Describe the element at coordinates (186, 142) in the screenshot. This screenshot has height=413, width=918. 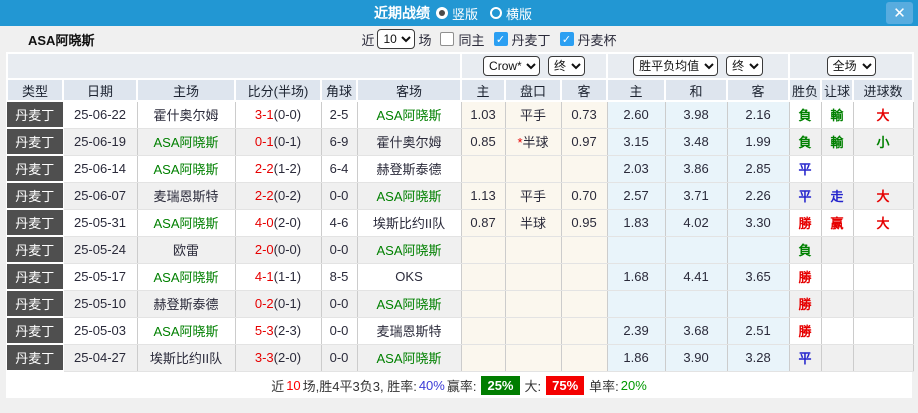
I see `home-team-cell: ASA阿晓斯` at that location.